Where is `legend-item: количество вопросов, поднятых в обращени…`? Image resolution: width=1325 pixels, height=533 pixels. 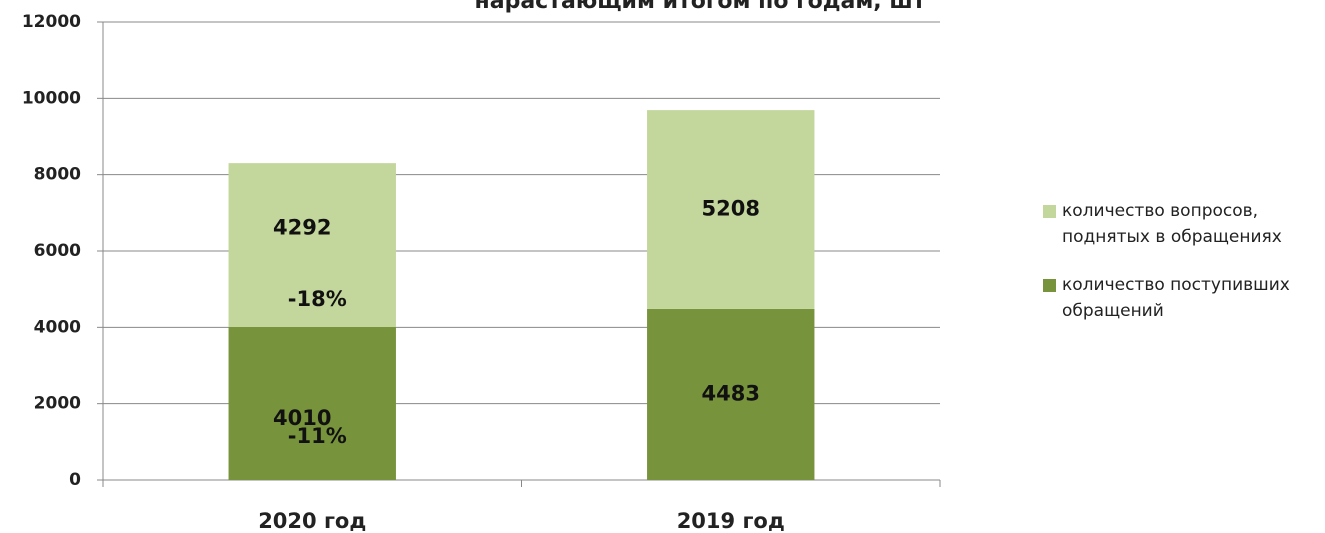 legend-item: количество вопросов, поднятых в обращени… is located at coordinates (1183, 224).